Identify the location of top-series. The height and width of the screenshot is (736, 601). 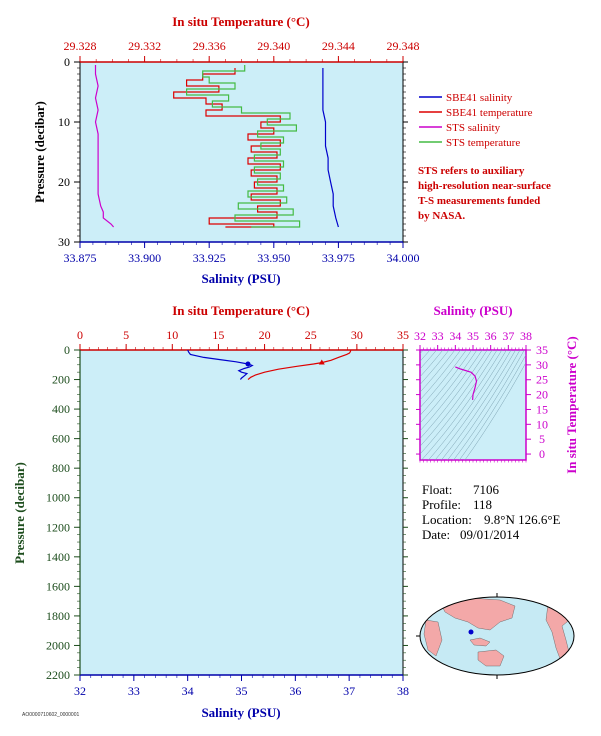
(216, 146).